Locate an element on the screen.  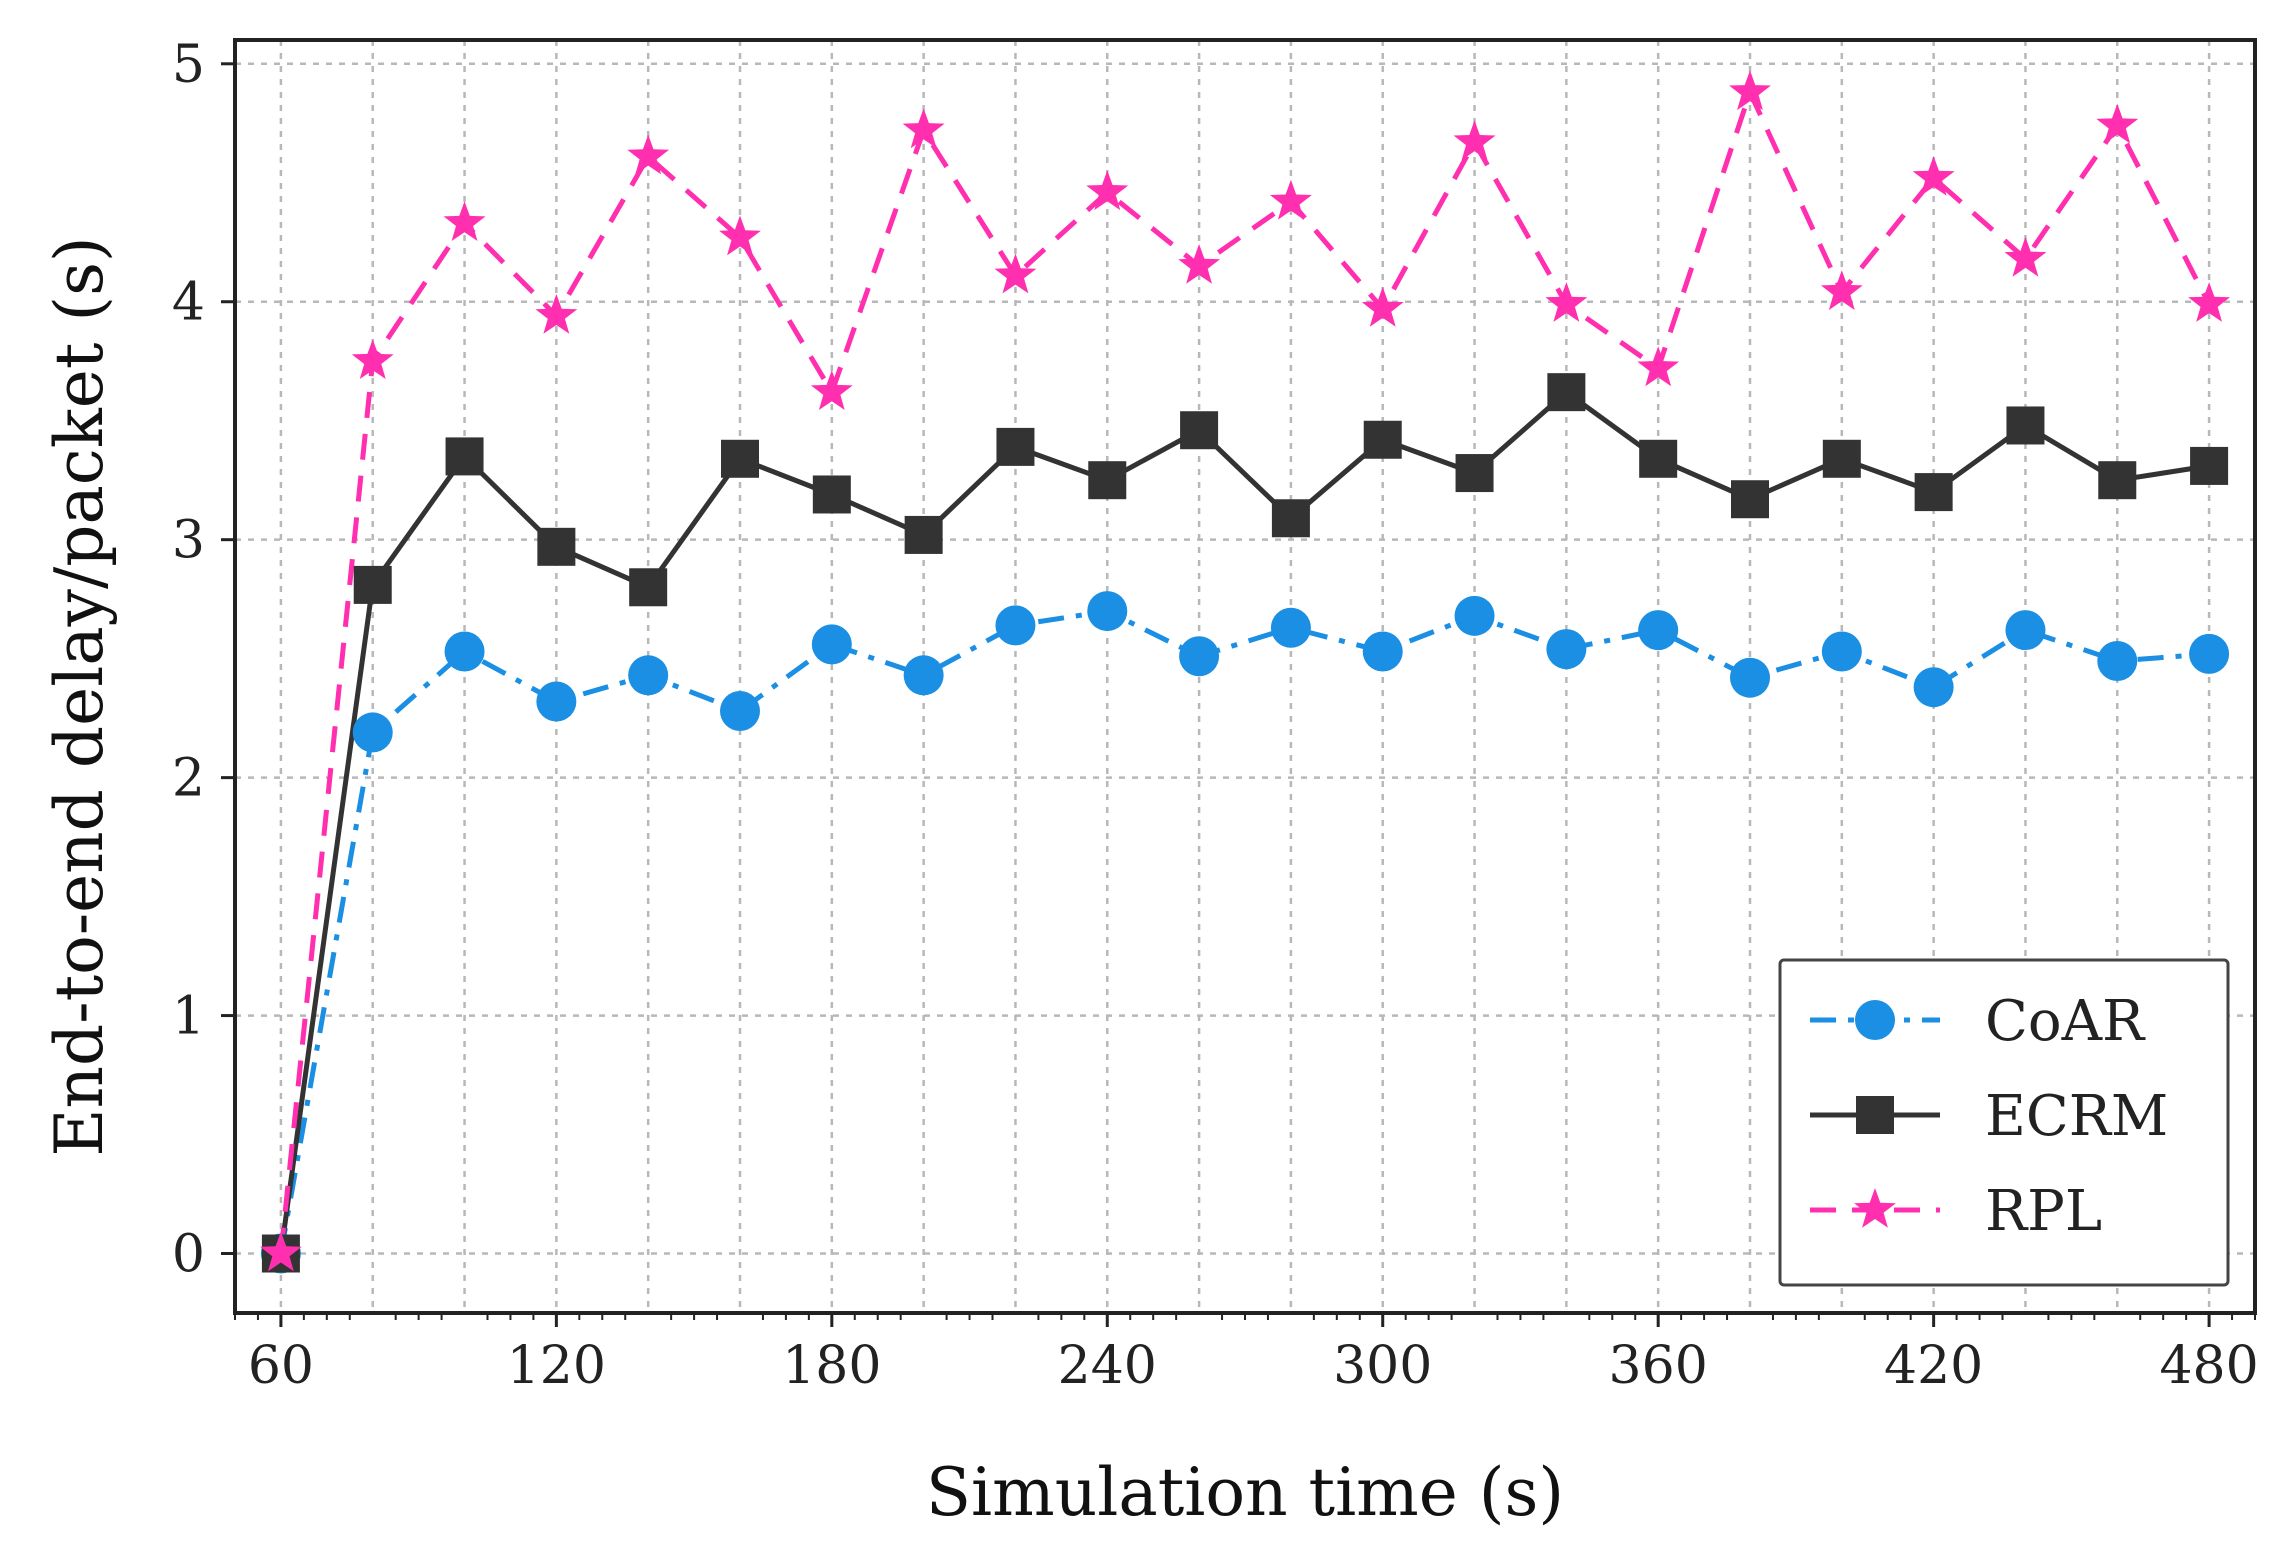
legend-entry-rpl: RPL is located at coordinates (1956, 1211).